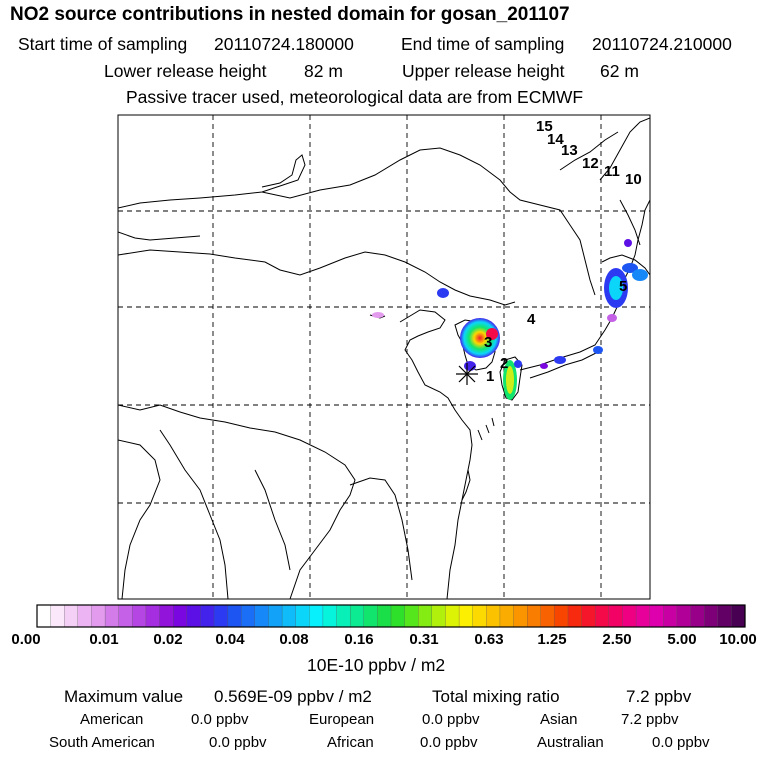  I want to click on colorbar-tick: 1.25, so click(552, 639).